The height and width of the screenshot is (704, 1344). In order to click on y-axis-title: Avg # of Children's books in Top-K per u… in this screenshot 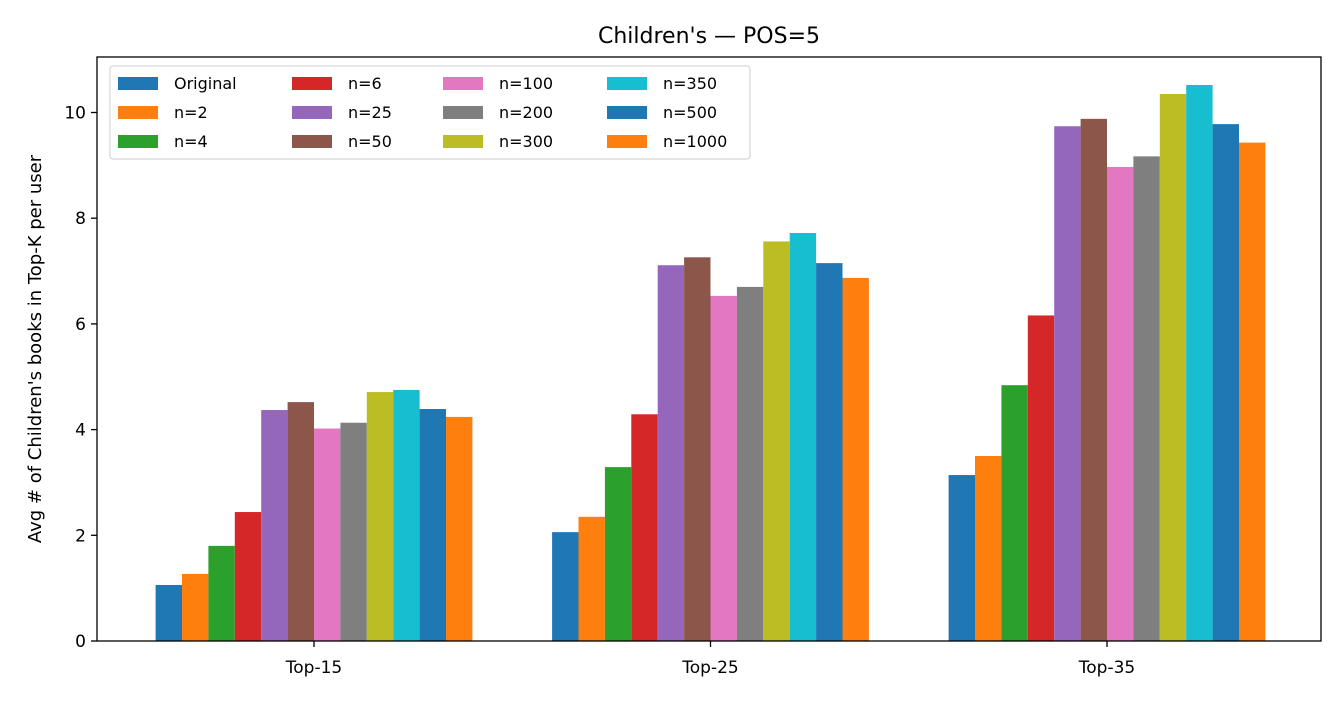, I will do `click(35, 348)`.